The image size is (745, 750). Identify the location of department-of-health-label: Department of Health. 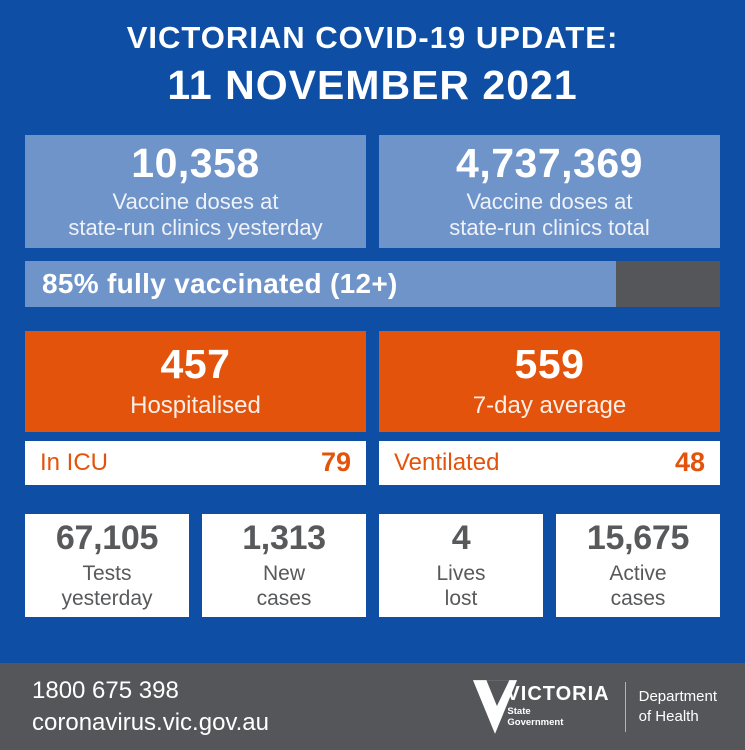
(677, 706).